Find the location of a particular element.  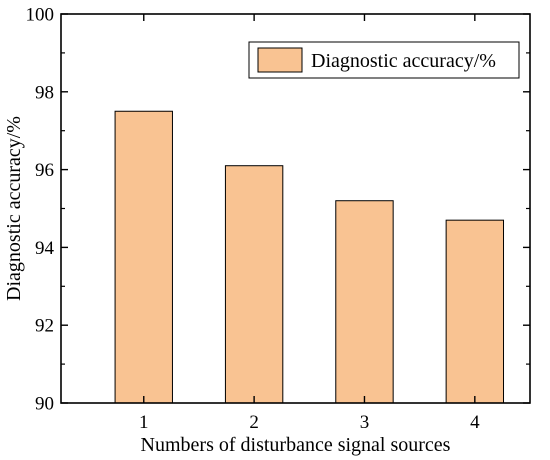

legend: Diagnostic accuracy/% is located at coordinates (384, 60).